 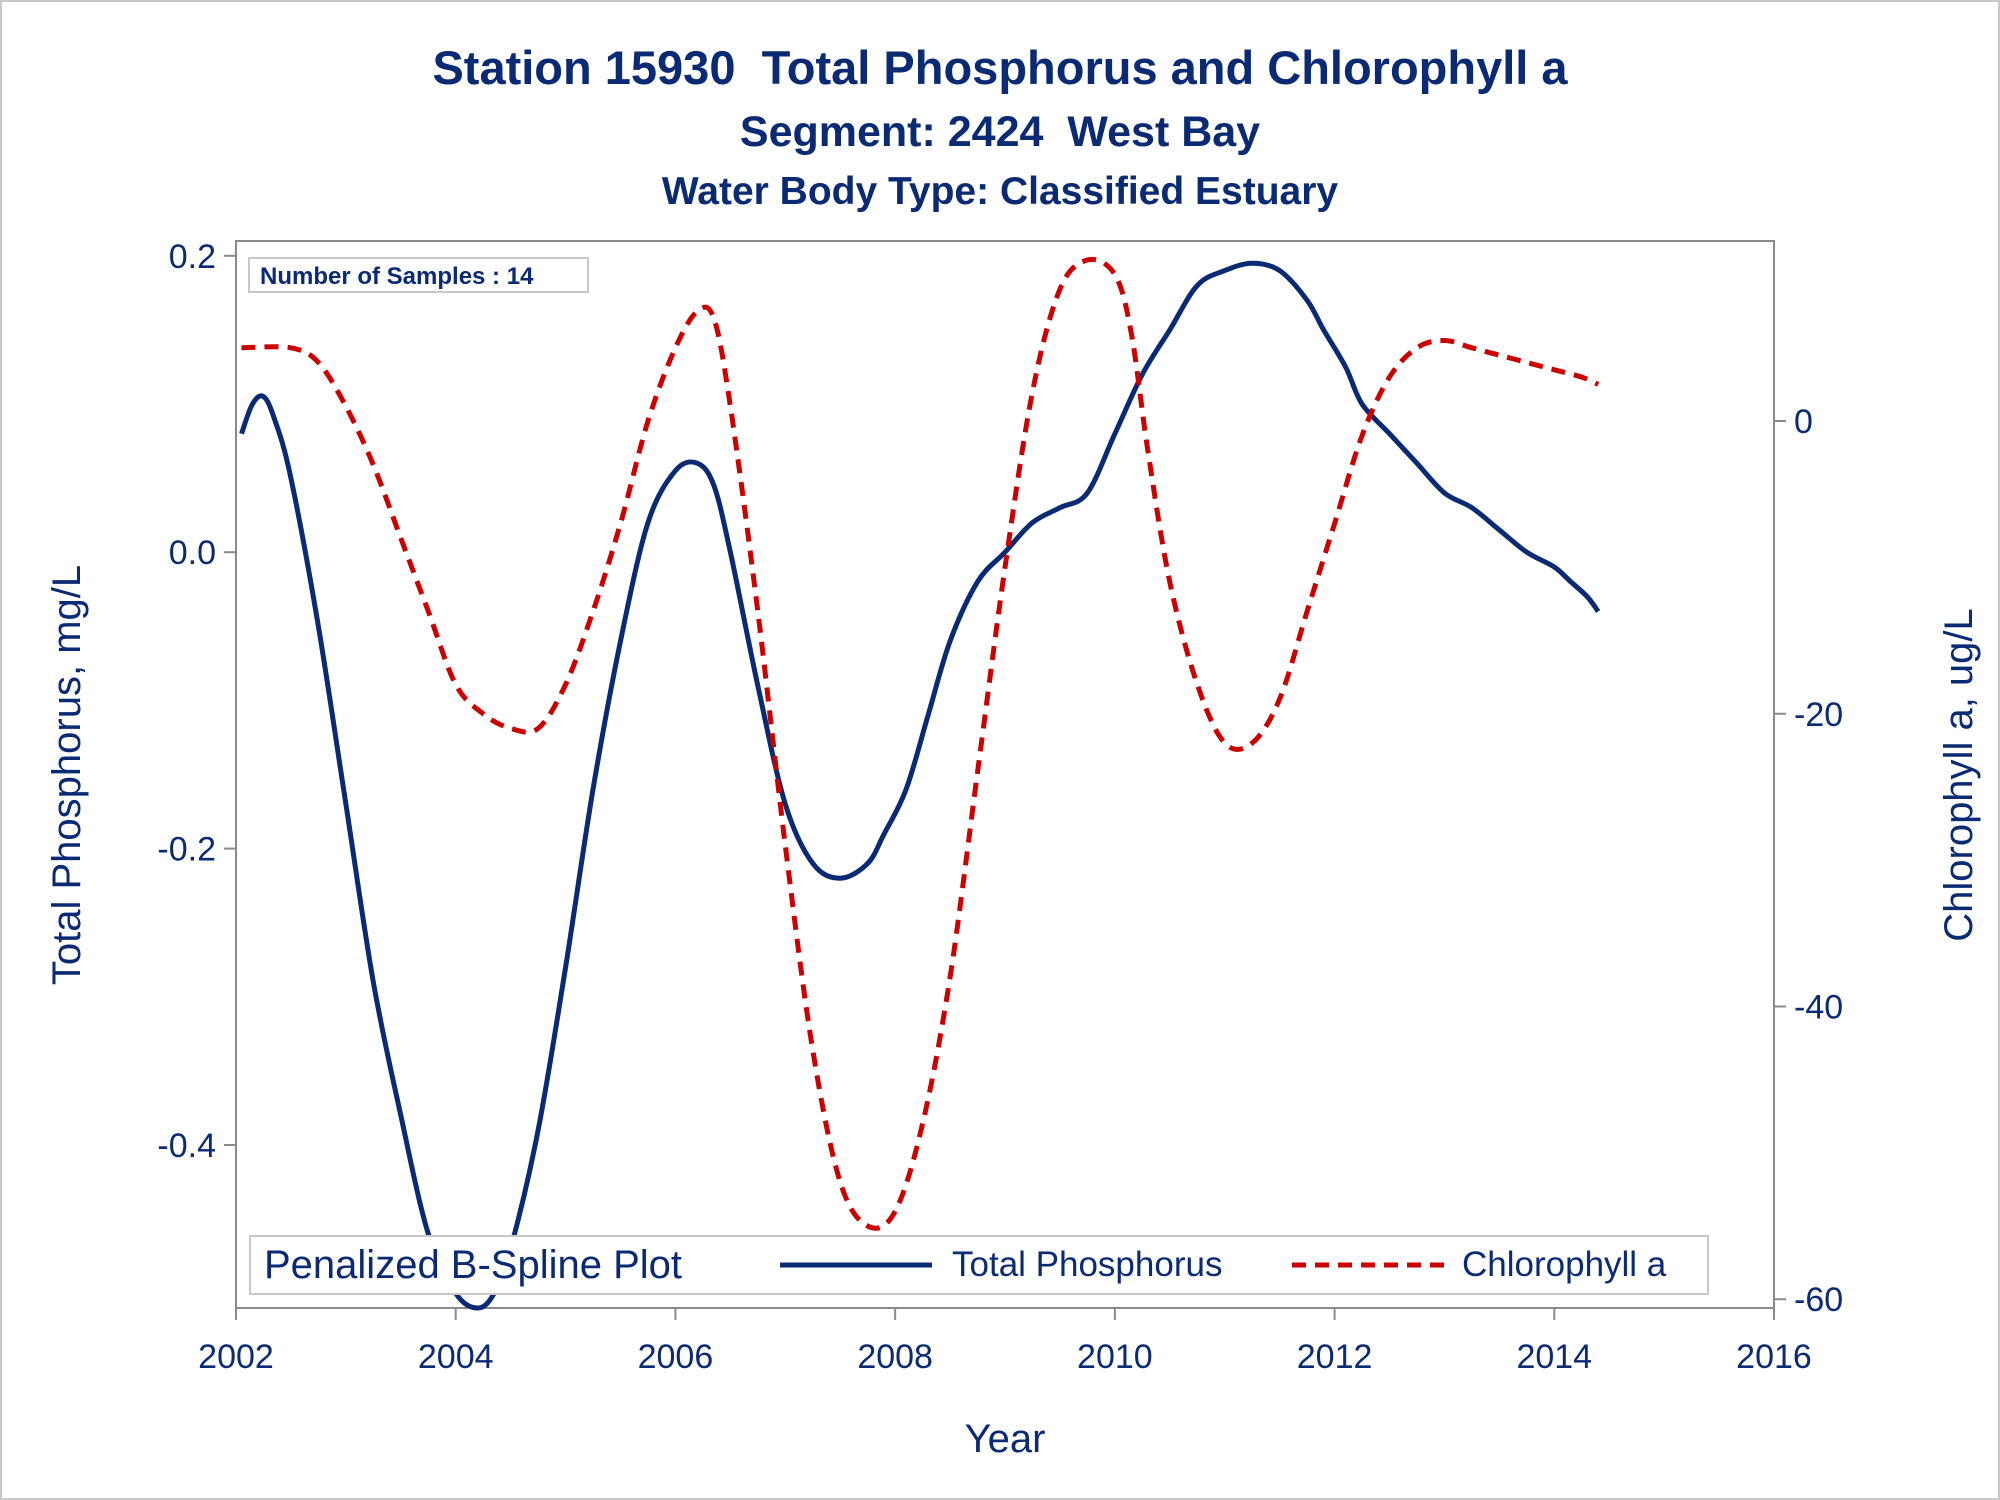 I want to click on y-tick-label: -0.2, so click(x=186, y=850).